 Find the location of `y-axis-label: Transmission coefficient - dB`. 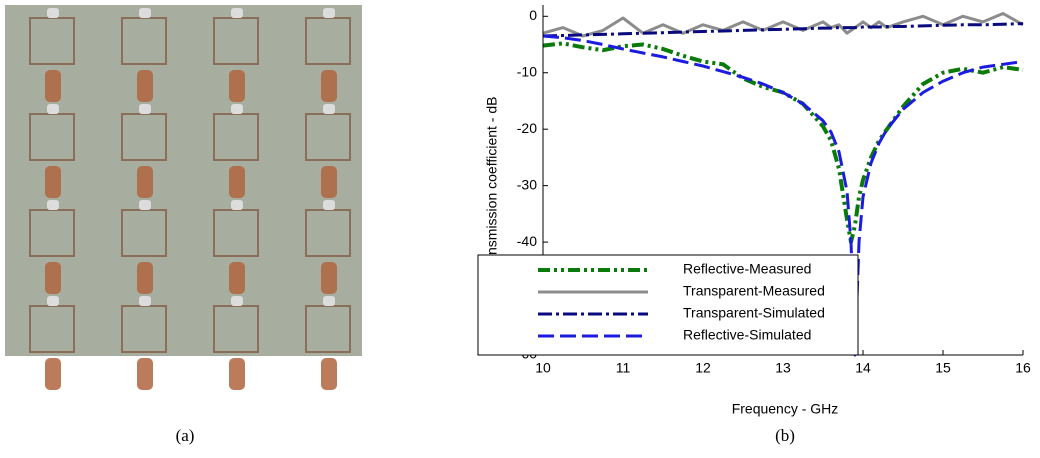

y-axis-label: Transmission coefficient - dB is located at coordinates (492, 186).